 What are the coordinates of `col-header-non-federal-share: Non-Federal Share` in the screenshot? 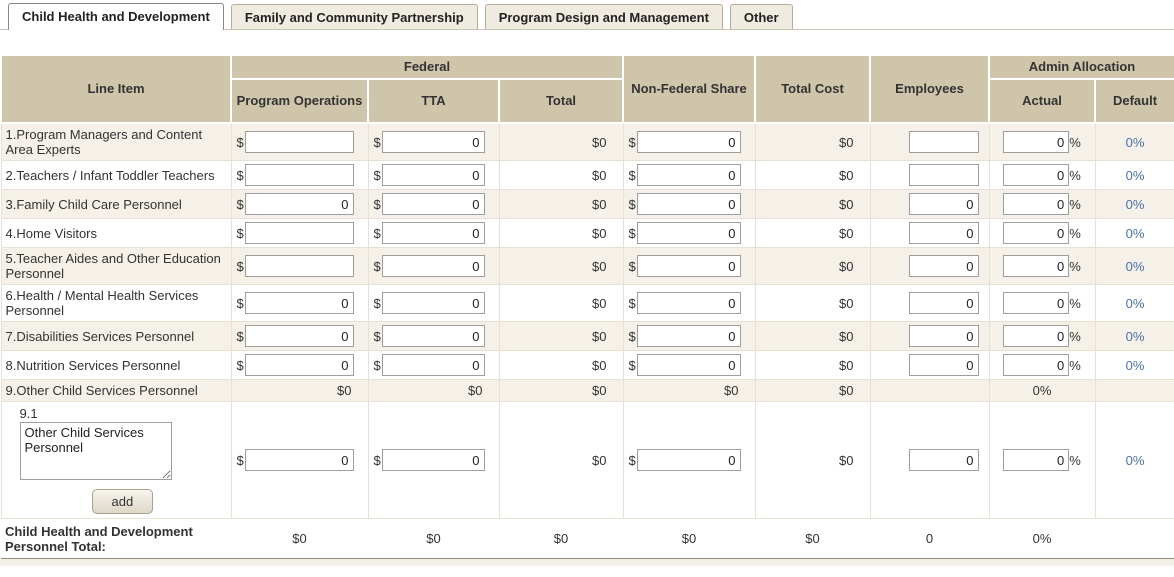 It's located at (689, 89).